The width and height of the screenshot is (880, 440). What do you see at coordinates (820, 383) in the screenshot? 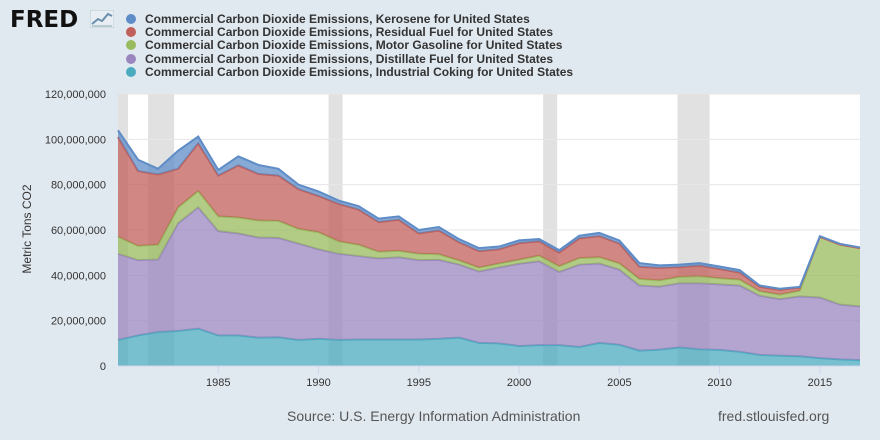
I see `x-tick-label-6: 2015` at bounding box center [820, 383].